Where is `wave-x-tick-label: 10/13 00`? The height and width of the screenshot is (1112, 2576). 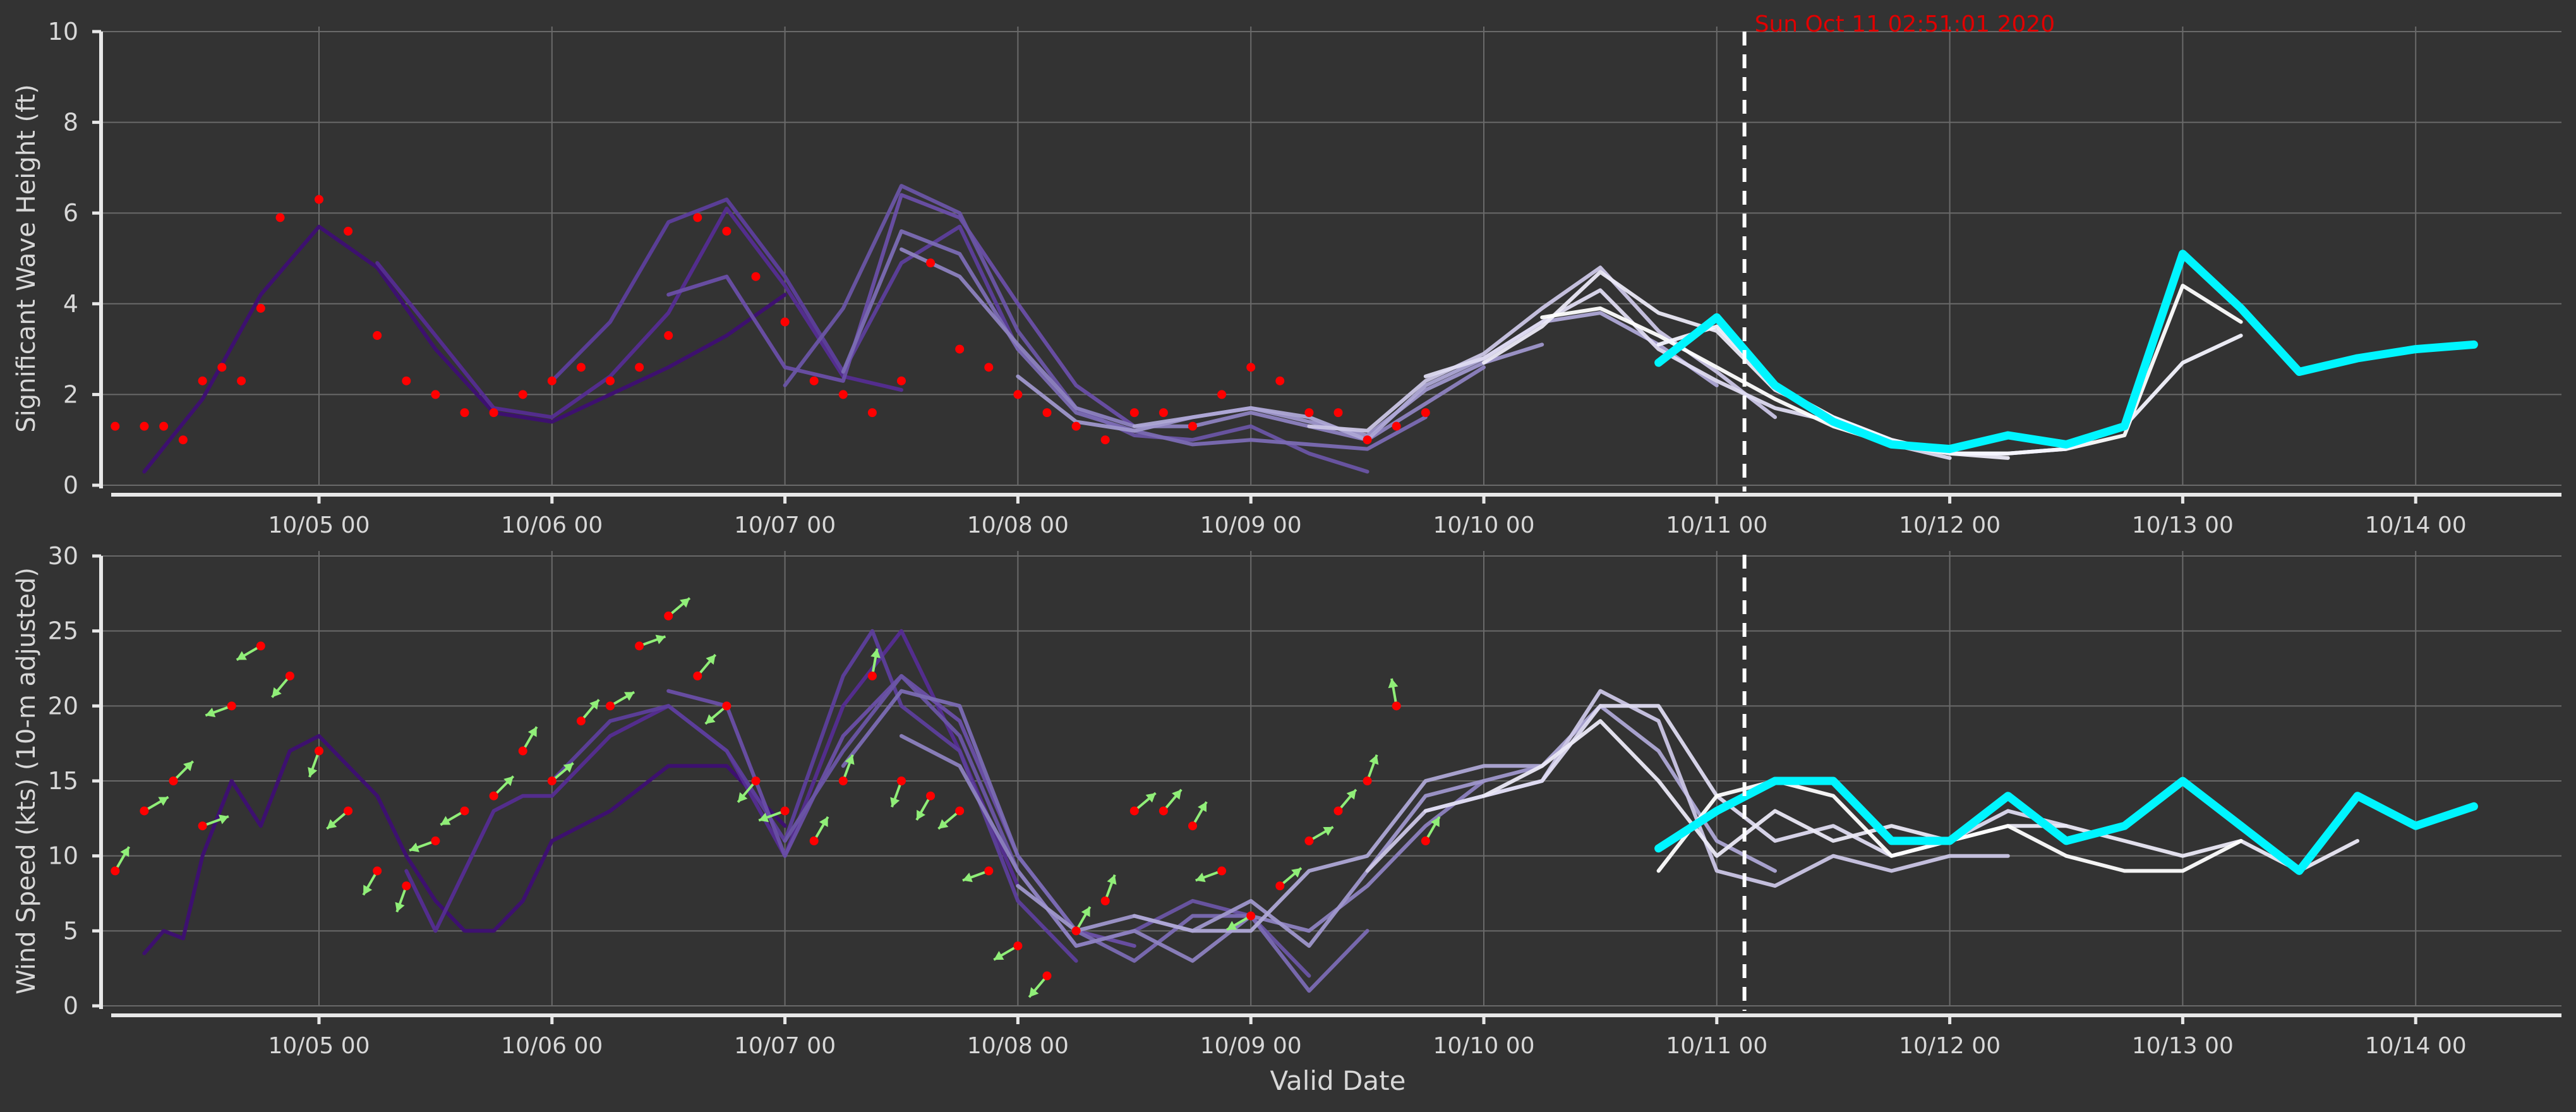 wave-x-tick-label: 10/13 00 is located at coordinates (2183, 525).